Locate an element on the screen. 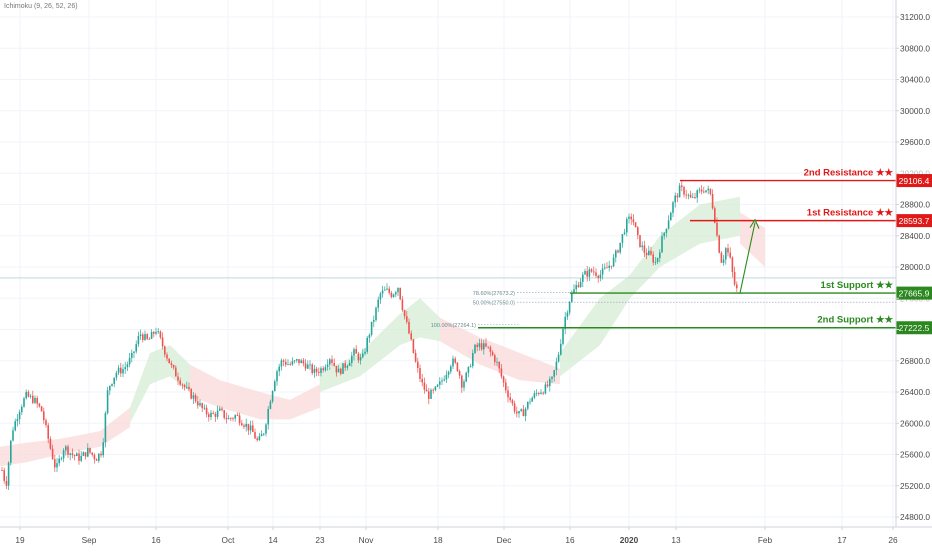  level-support-3: 1st Support ★★ 27665.9 is located at coordinates (751, 290).